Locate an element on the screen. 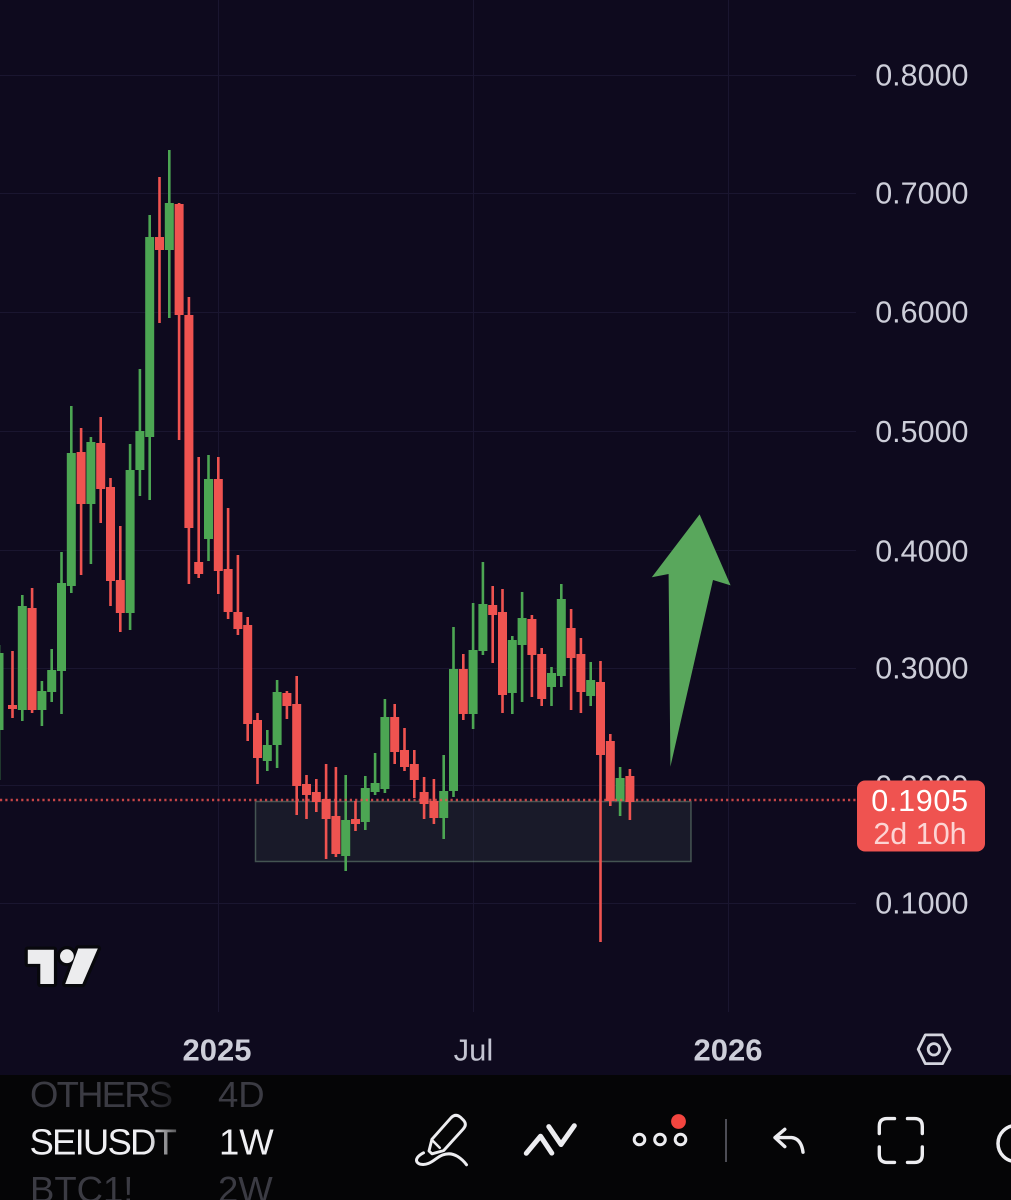 This screenshot has height=1200, width=1011. svg-text: 2026 is located at coordinates (728, 1049).